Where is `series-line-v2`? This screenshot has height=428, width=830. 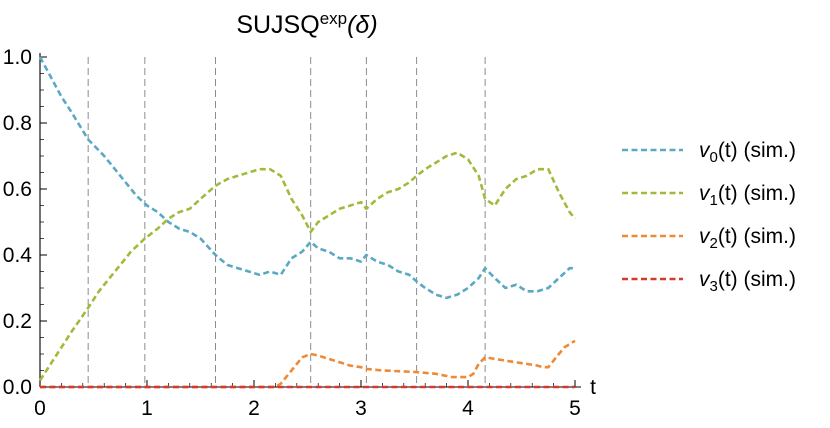 series-line-v2 is located at coordinates (308, 364).